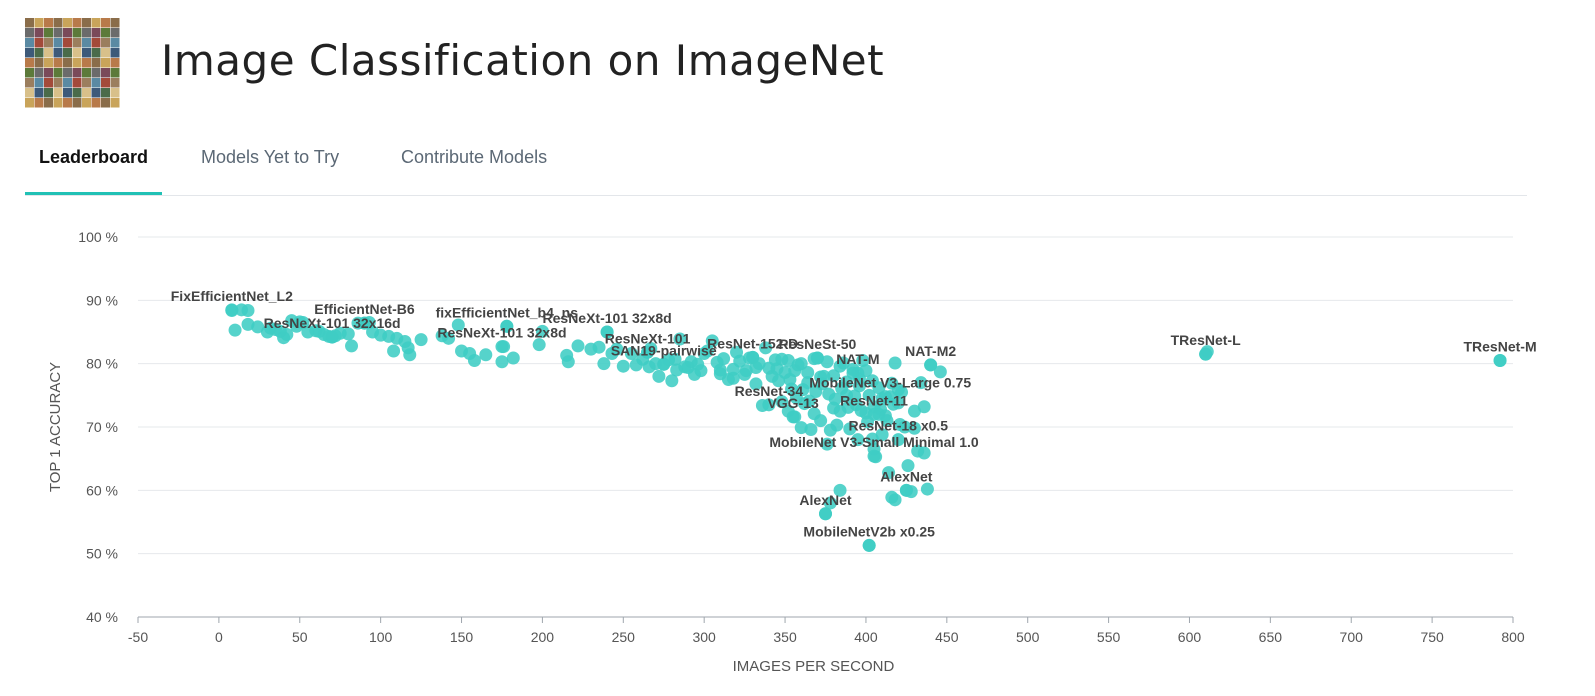 This screenshot has height=696, width=1595. Describe the element at coordinates (94, 168) in the screenshot. I see `tab-leaderboard: Leaderboard` at that location.